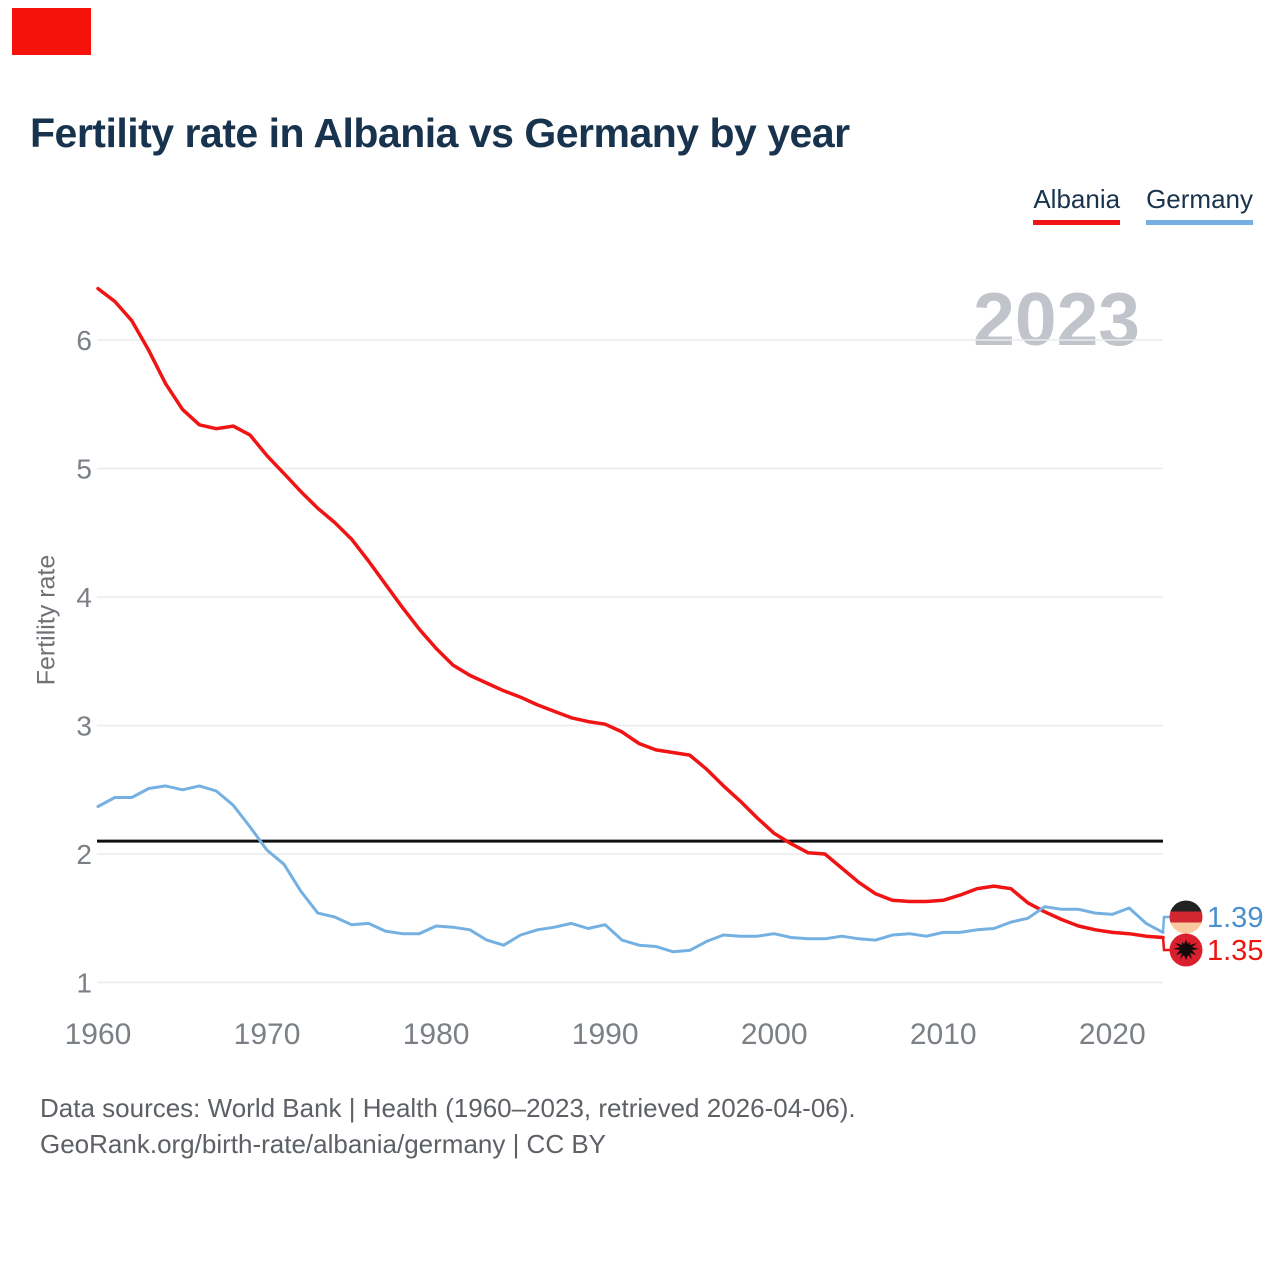 Image resolution: width=1280 pixels, height=1280 pixels. Describe the element at coordinates (1077, 204) in the screenshot. I see `legend-item-albania: Albania` at that location.